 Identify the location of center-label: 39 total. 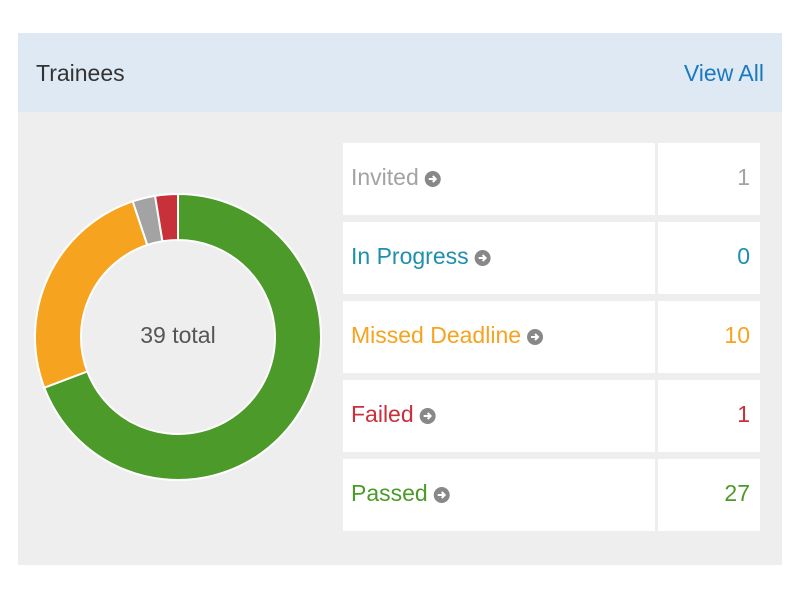
(177, 335).